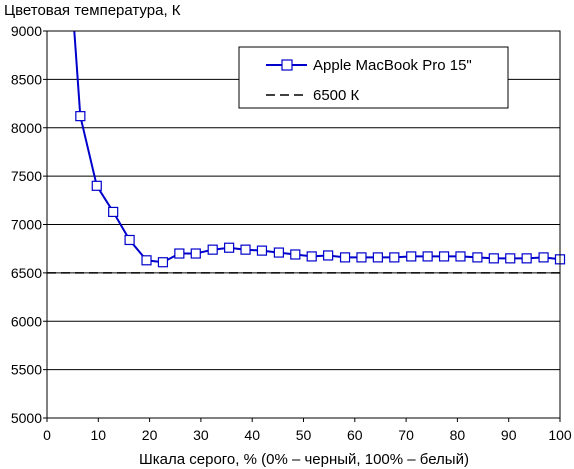 This screenshot has height=469, width=574. Describe the element at coordinates (26, 321) in the screenshot. I see `y-tick-label-6000: 6000` at that location.